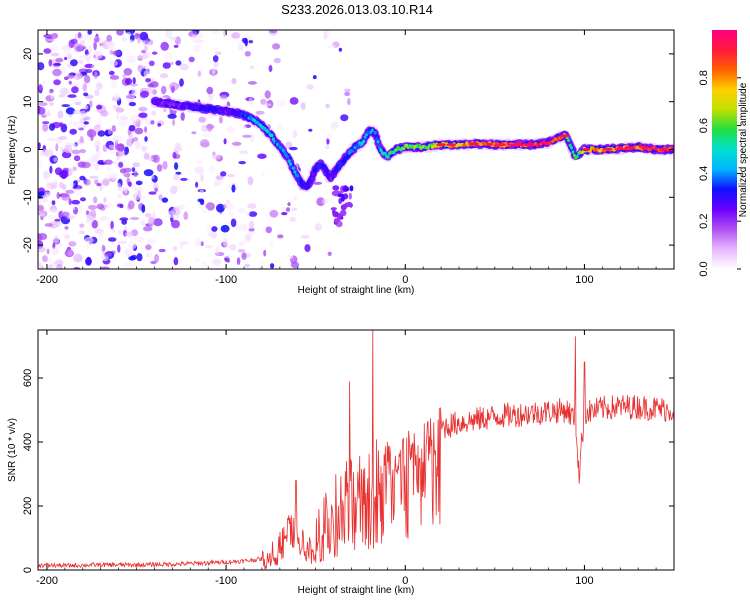 Image resolution: width=750 pixels, height=600 pixels. What do you see at coordinates (719, 173) in the screenshot?
I see `colorbar-ticks: 0.0 0.2 0.4 0.6 0.8` at bounding box center [719, 173].